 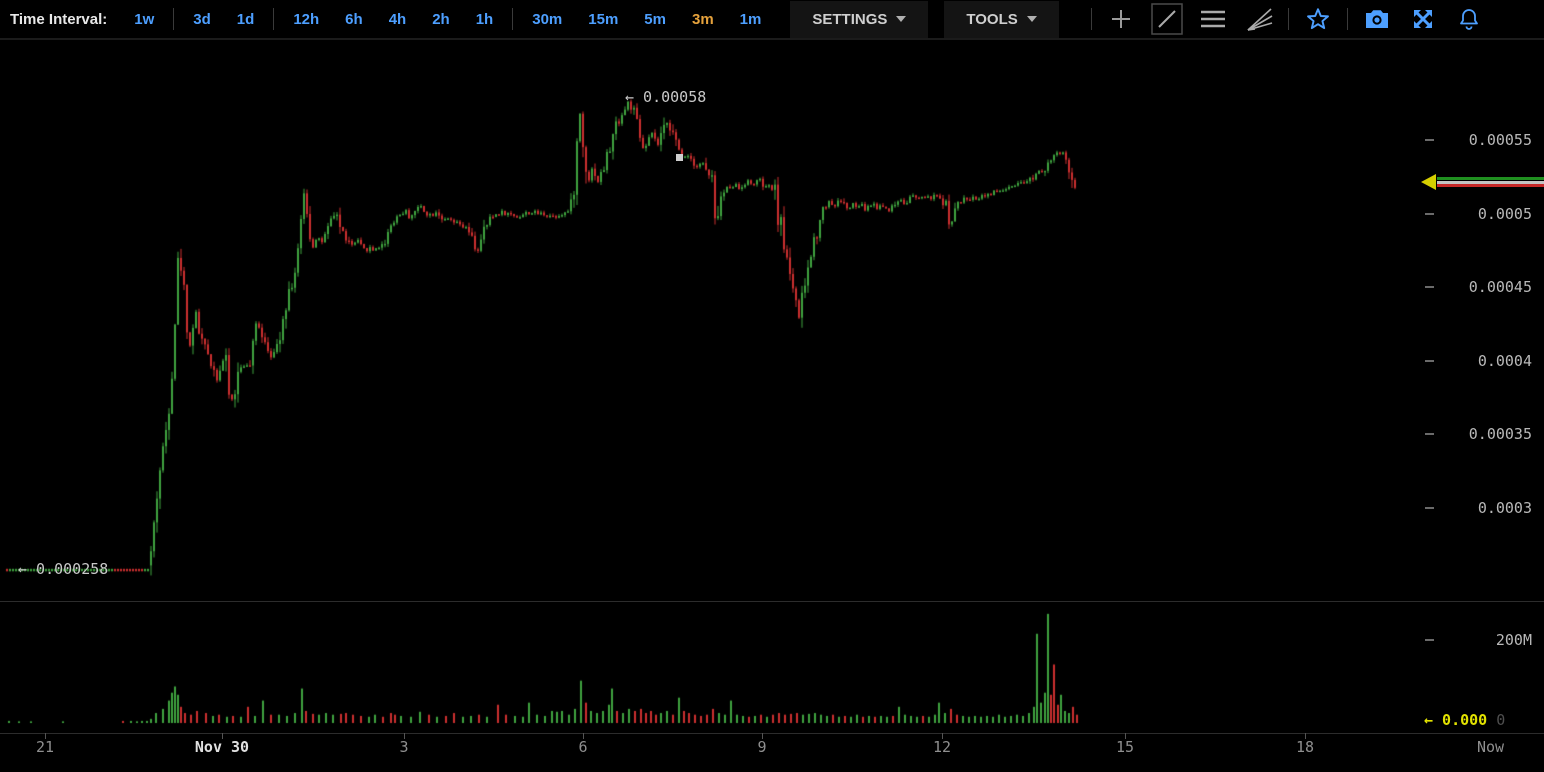 What do you see at coordinates (1423, 19) in the screenshot?
I see `expand-icon` at bounding box center [1423, 19].